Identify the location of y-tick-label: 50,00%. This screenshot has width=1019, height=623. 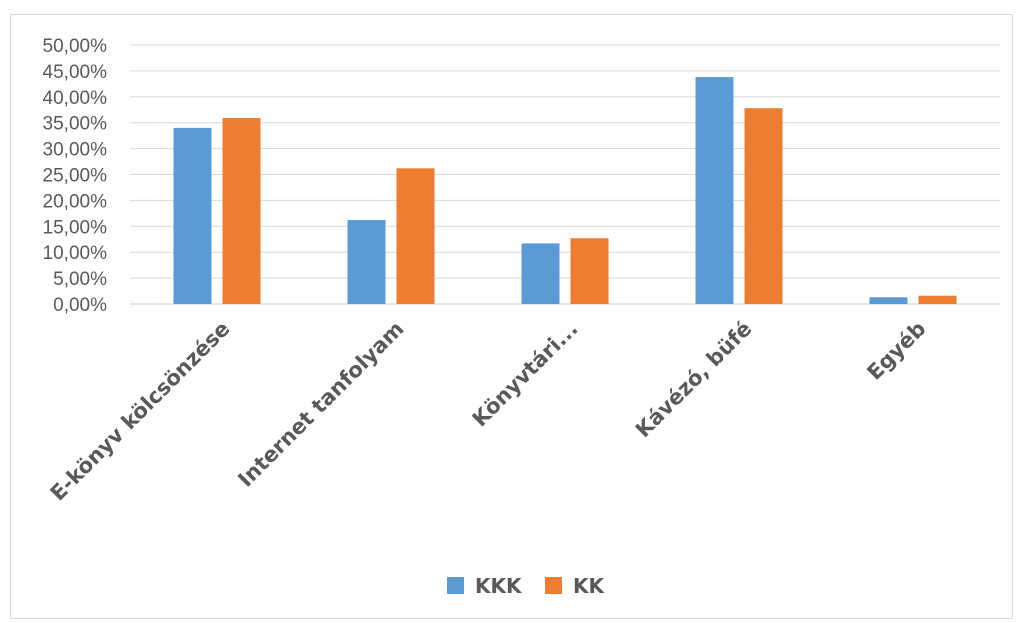
(75, 46).